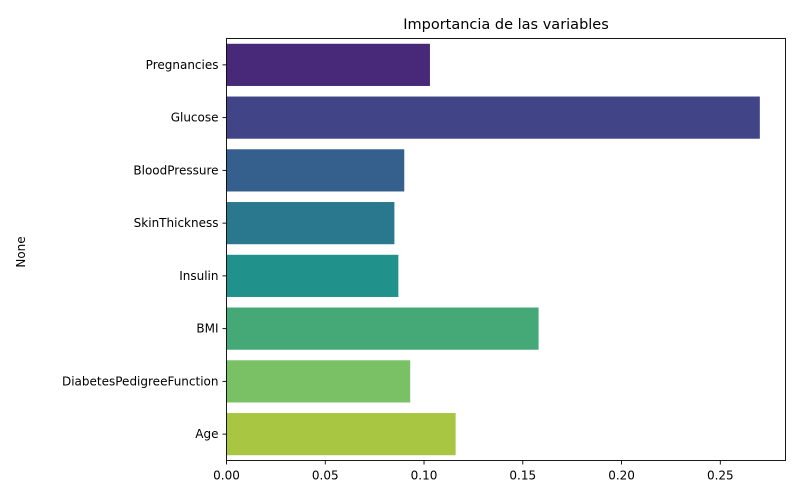 This screenshot has height=500, width=800. What do you see at coordinates (424, 476) in the screenshot?
I see `x-tick-label-2: 0.10` at bounding box center [424, 476].